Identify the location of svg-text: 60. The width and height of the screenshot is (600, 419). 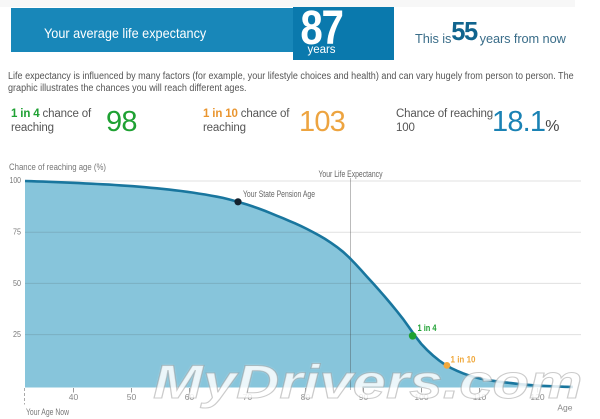
(190, 397).